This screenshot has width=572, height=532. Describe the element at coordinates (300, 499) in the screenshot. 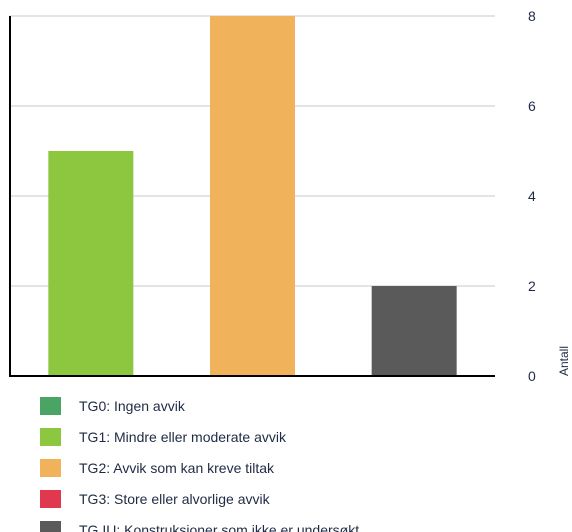

I see `legend-item: TG3: Store eller alvorlige avvik` at that location.